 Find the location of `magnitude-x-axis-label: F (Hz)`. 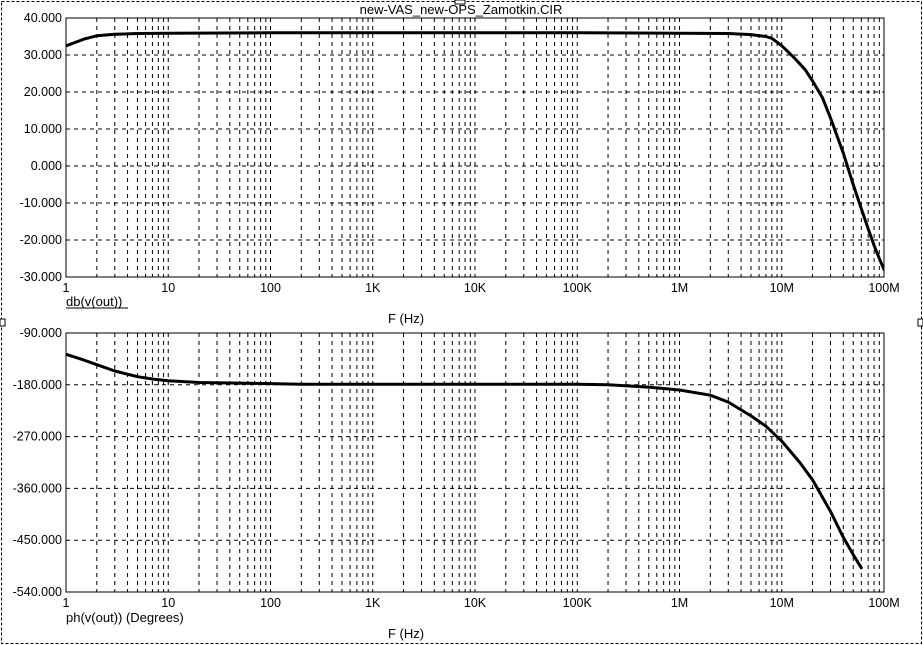

magnitude-x-axis-label: F (Hz) is located at coordinates (406, 318).